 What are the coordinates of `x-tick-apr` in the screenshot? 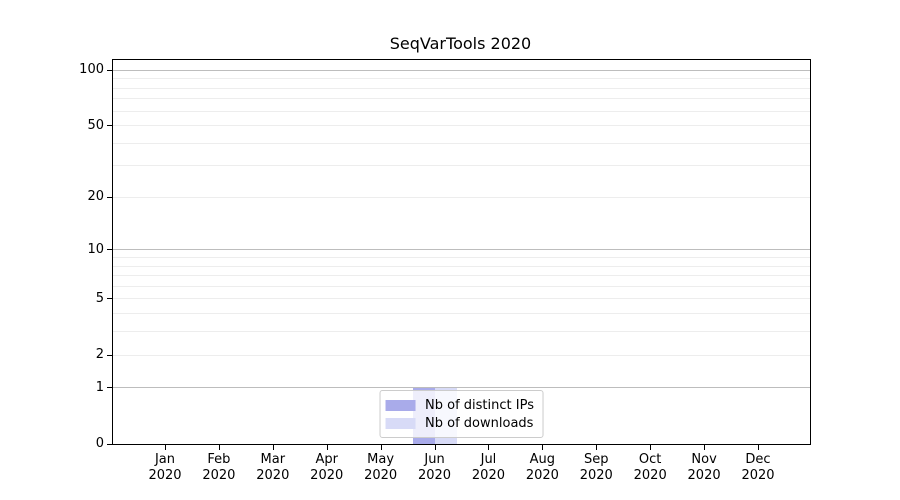 It's located at (327, 447).